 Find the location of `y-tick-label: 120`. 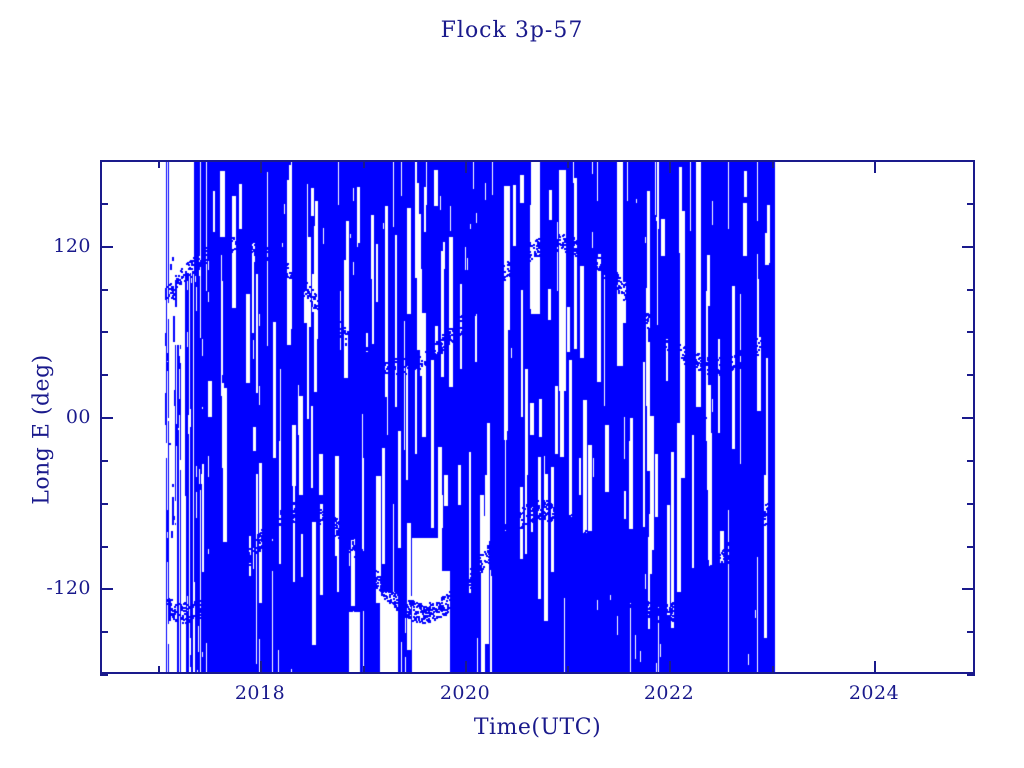

y-tick-label: 120 is located at coordinates (72, 246).